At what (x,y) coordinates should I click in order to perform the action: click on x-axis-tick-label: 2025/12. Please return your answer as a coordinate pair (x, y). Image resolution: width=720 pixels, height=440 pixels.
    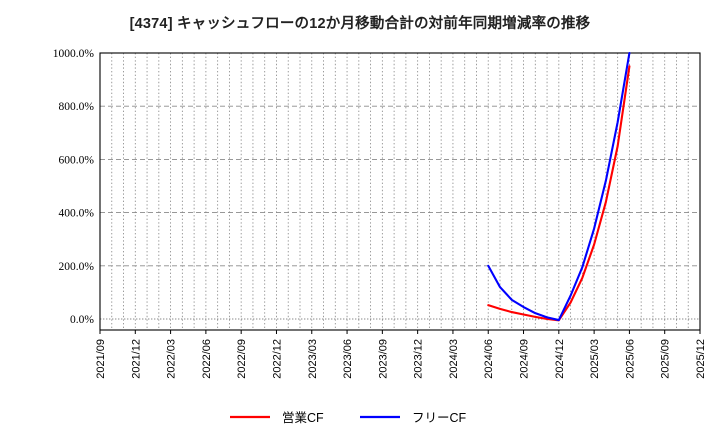
    Looking at the image, I should click on (701, 359).